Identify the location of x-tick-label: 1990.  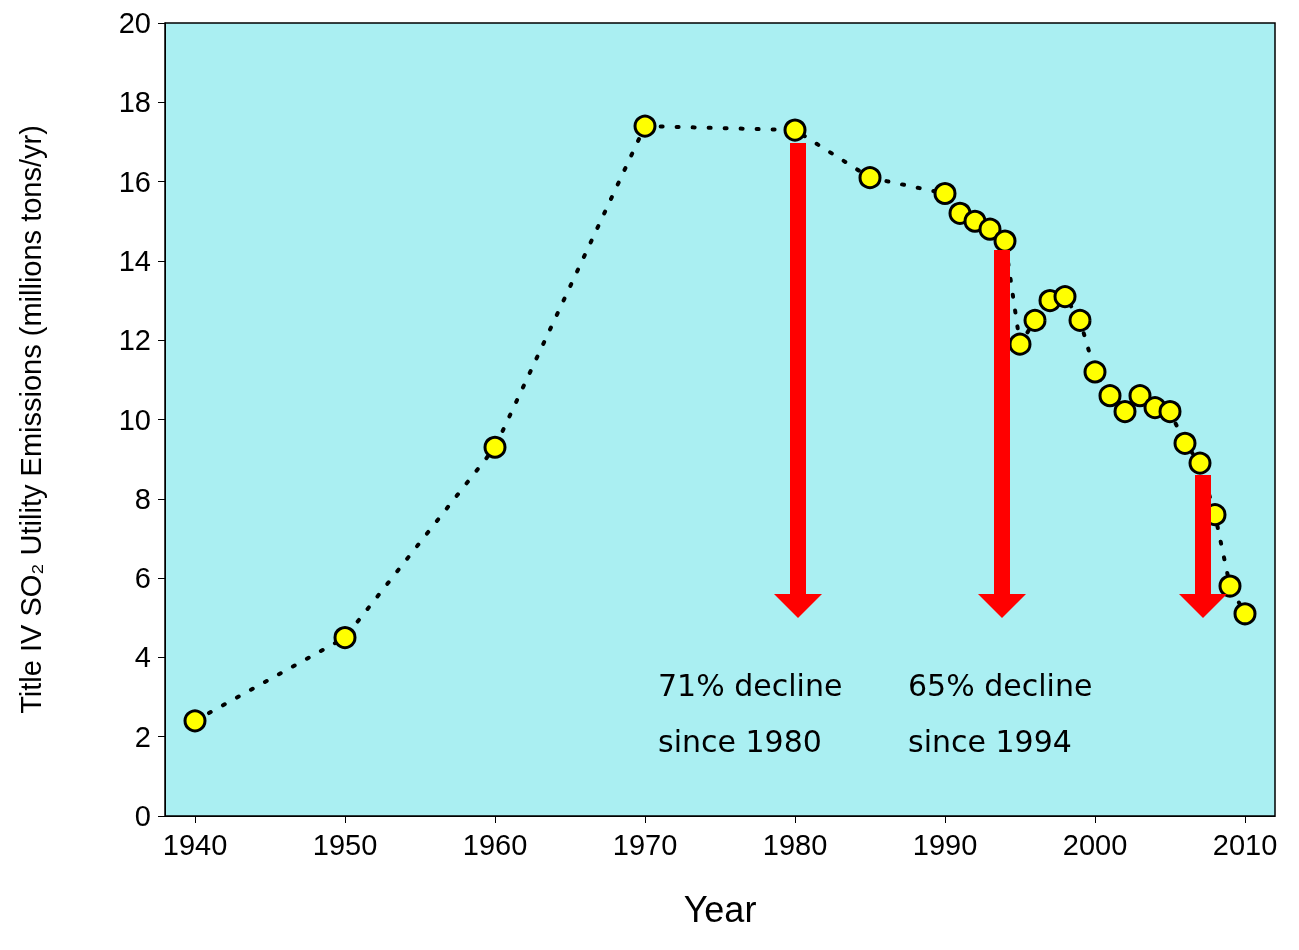
(945, 844).